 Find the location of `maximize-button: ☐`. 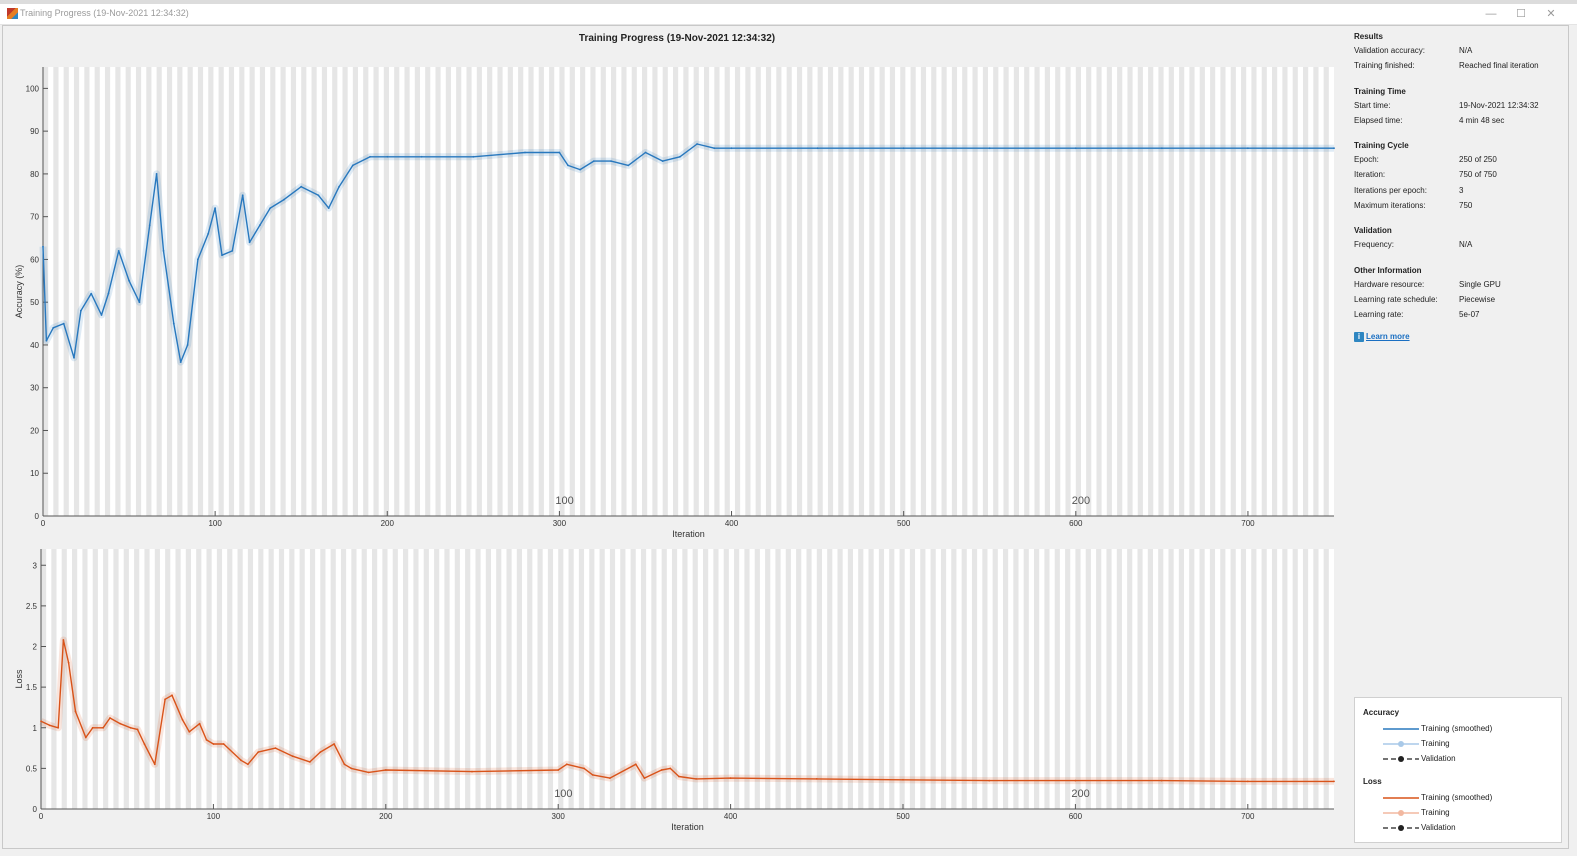

maximize-button: ☐ is located at coordinates (1521, 14).